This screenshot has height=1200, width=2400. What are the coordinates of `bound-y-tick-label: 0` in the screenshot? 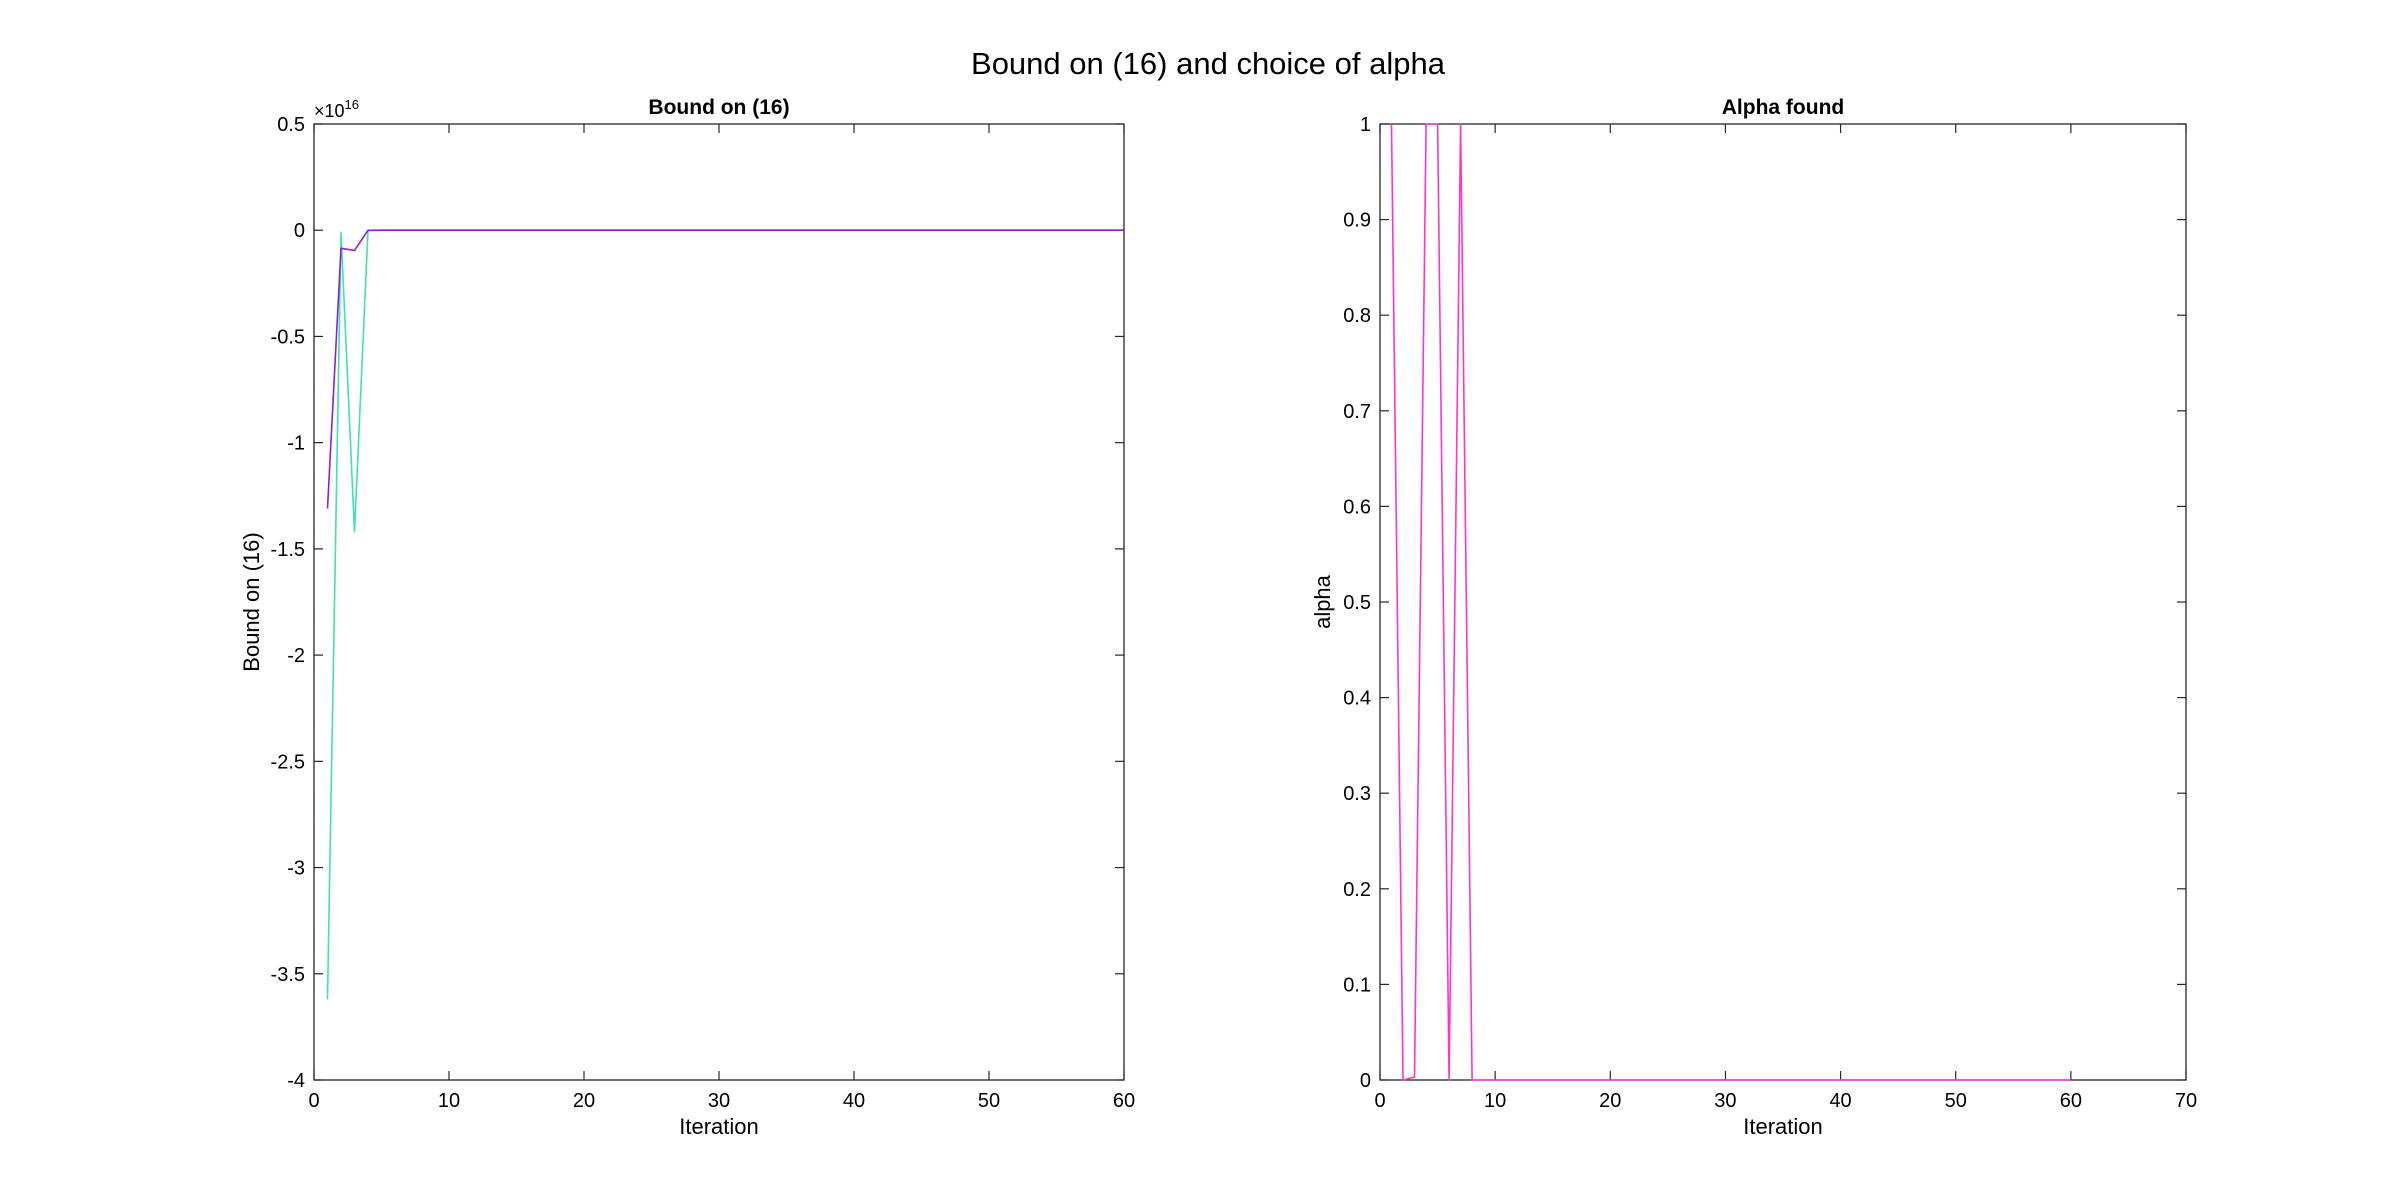 It's located at (299, 231).